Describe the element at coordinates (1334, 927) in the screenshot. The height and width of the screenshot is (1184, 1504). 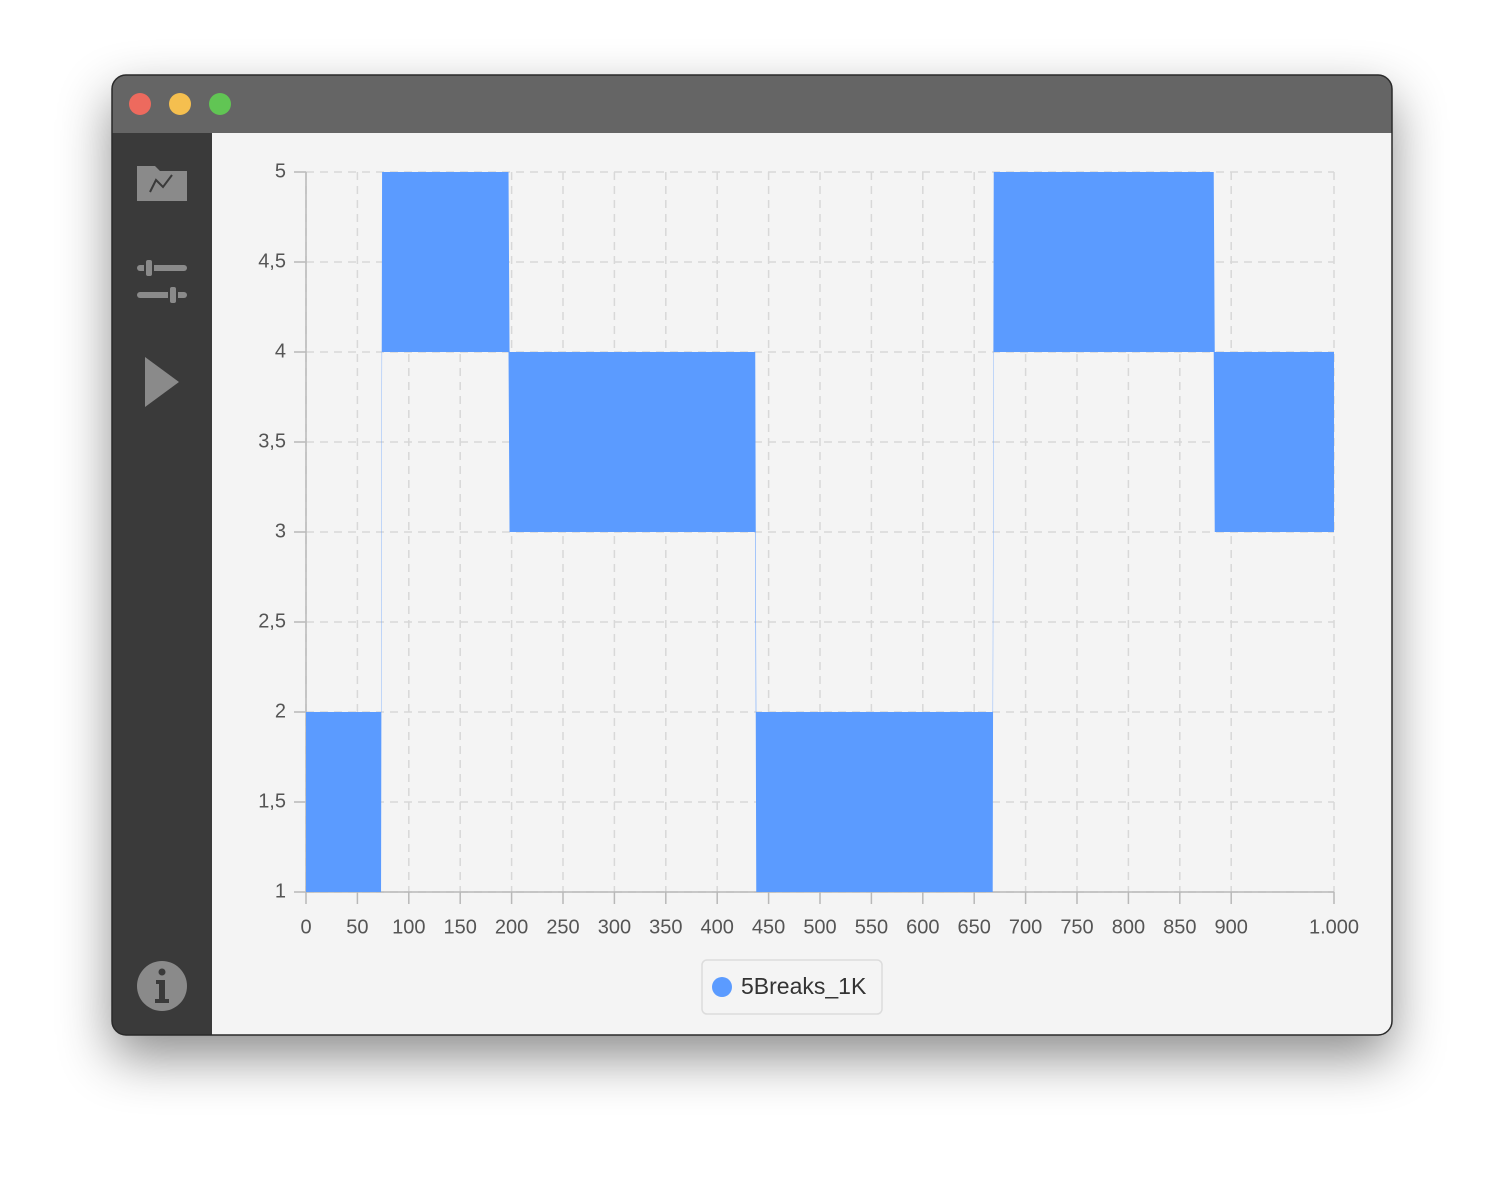
I see `x-tick-label: 1.000` at that location.